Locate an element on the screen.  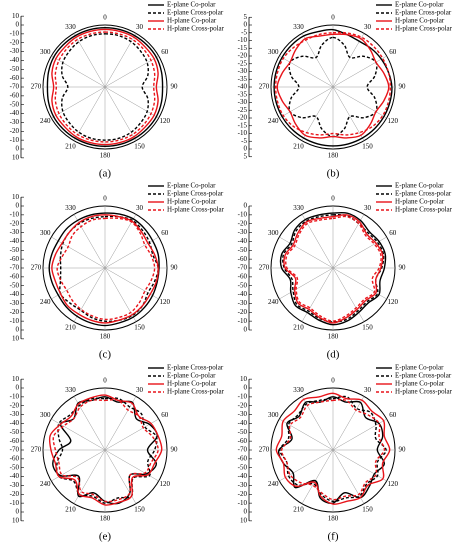
panel-label: (c) is located at coordinates (105, 355).